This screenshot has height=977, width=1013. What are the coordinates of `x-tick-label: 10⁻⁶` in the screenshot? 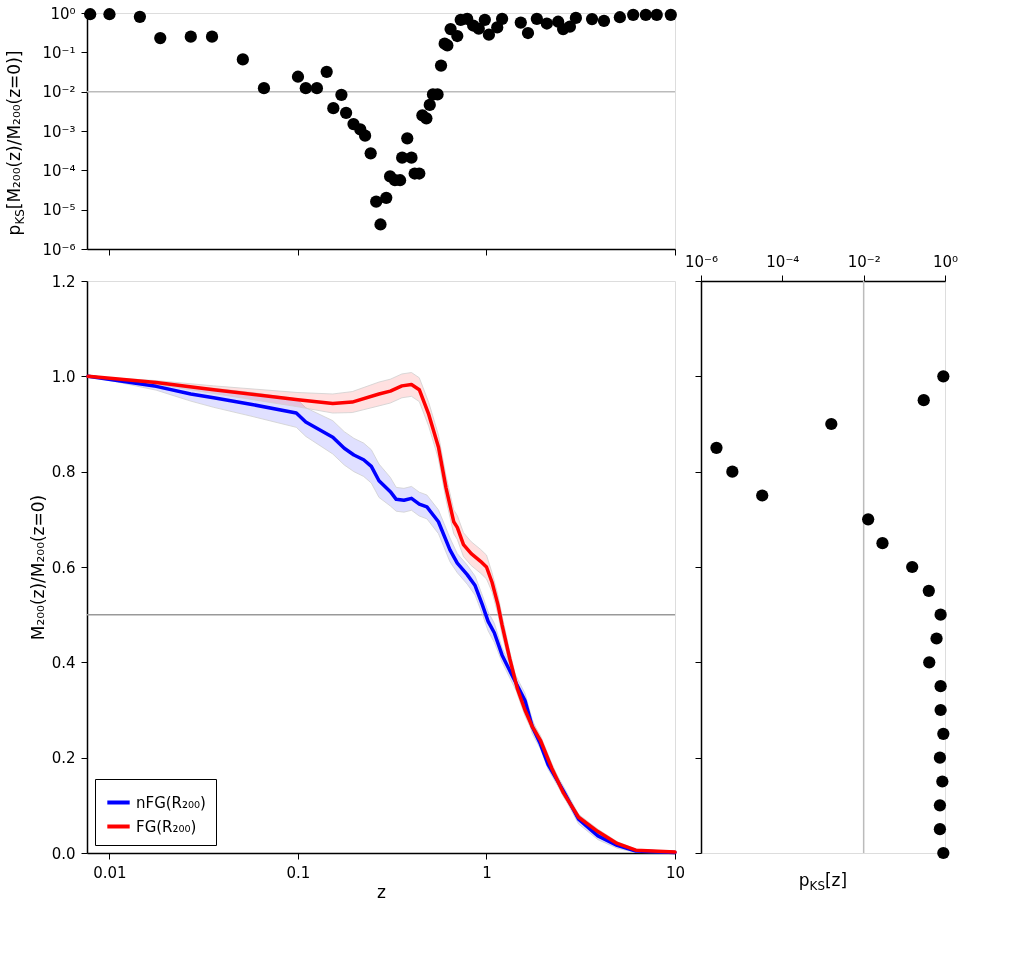 It's located at (701, 261).